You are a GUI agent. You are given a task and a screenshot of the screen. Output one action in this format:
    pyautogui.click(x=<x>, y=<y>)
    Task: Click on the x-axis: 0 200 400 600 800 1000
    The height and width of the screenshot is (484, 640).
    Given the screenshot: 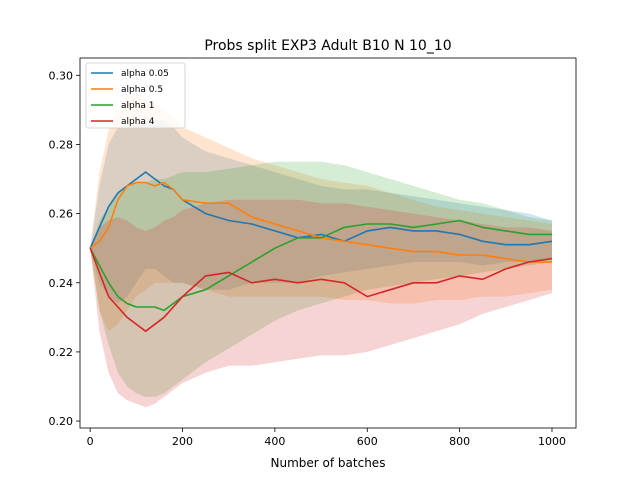 What is the action you would take?
    pyautogui.click(x=326, y=438)
    